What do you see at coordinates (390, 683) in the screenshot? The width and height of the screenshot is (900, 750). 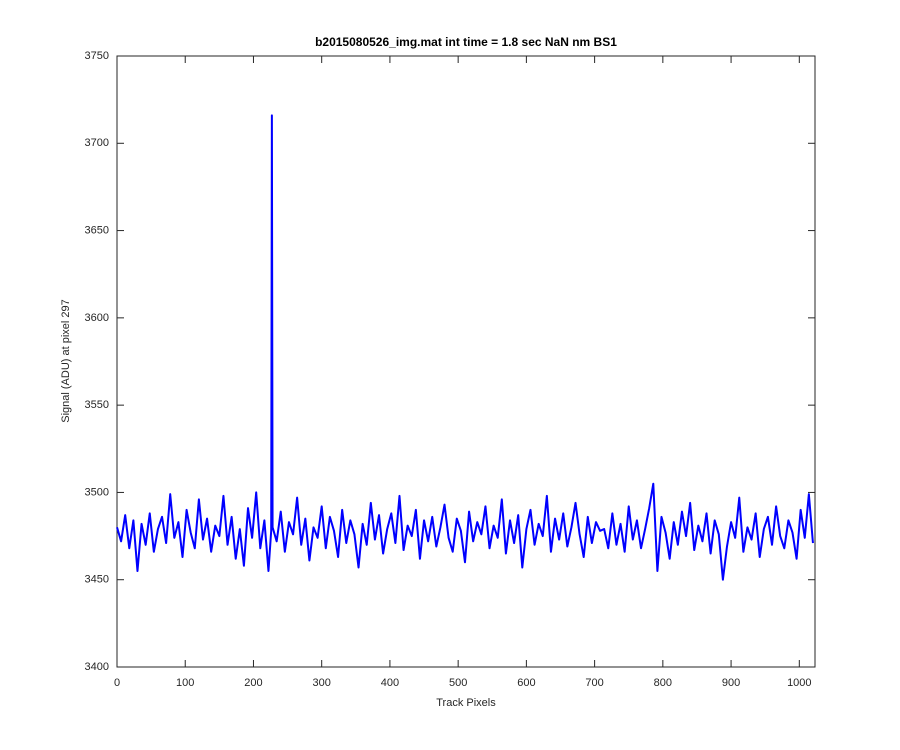 I see `x-tick-label: 400` at bounding box center [390, 683].